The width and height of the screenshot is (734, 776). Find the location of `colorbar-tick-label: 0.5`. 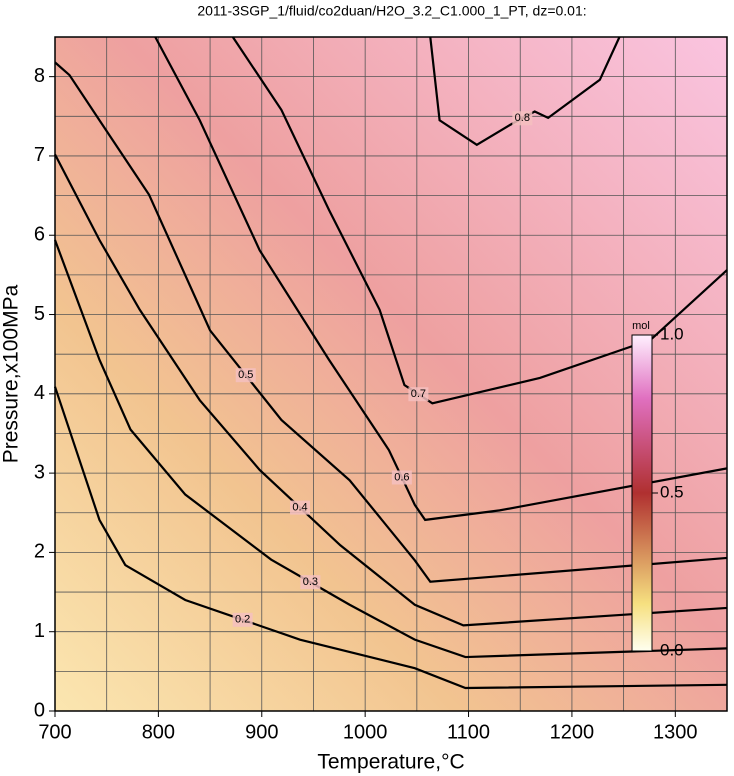

colorbar-tick-label: 0.5 is located at coordinates (672, 491).